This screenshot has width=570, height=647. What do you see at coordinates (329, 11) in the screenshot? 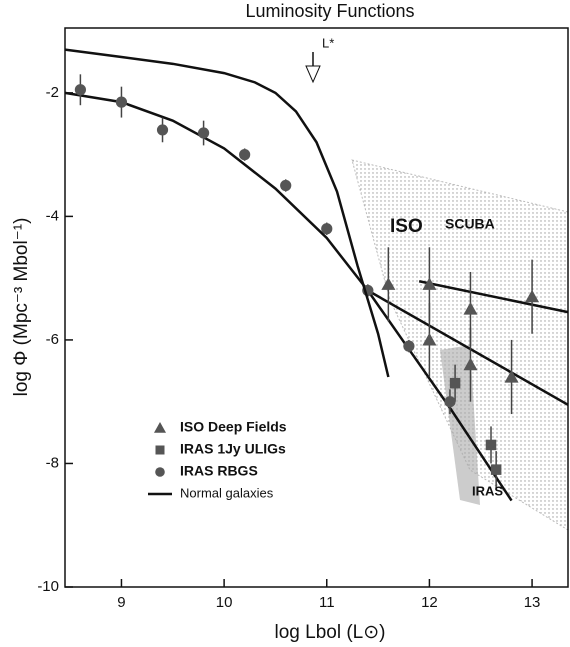
I see `chart-title: Luminosity Functions` at bounding box center [329, 11].